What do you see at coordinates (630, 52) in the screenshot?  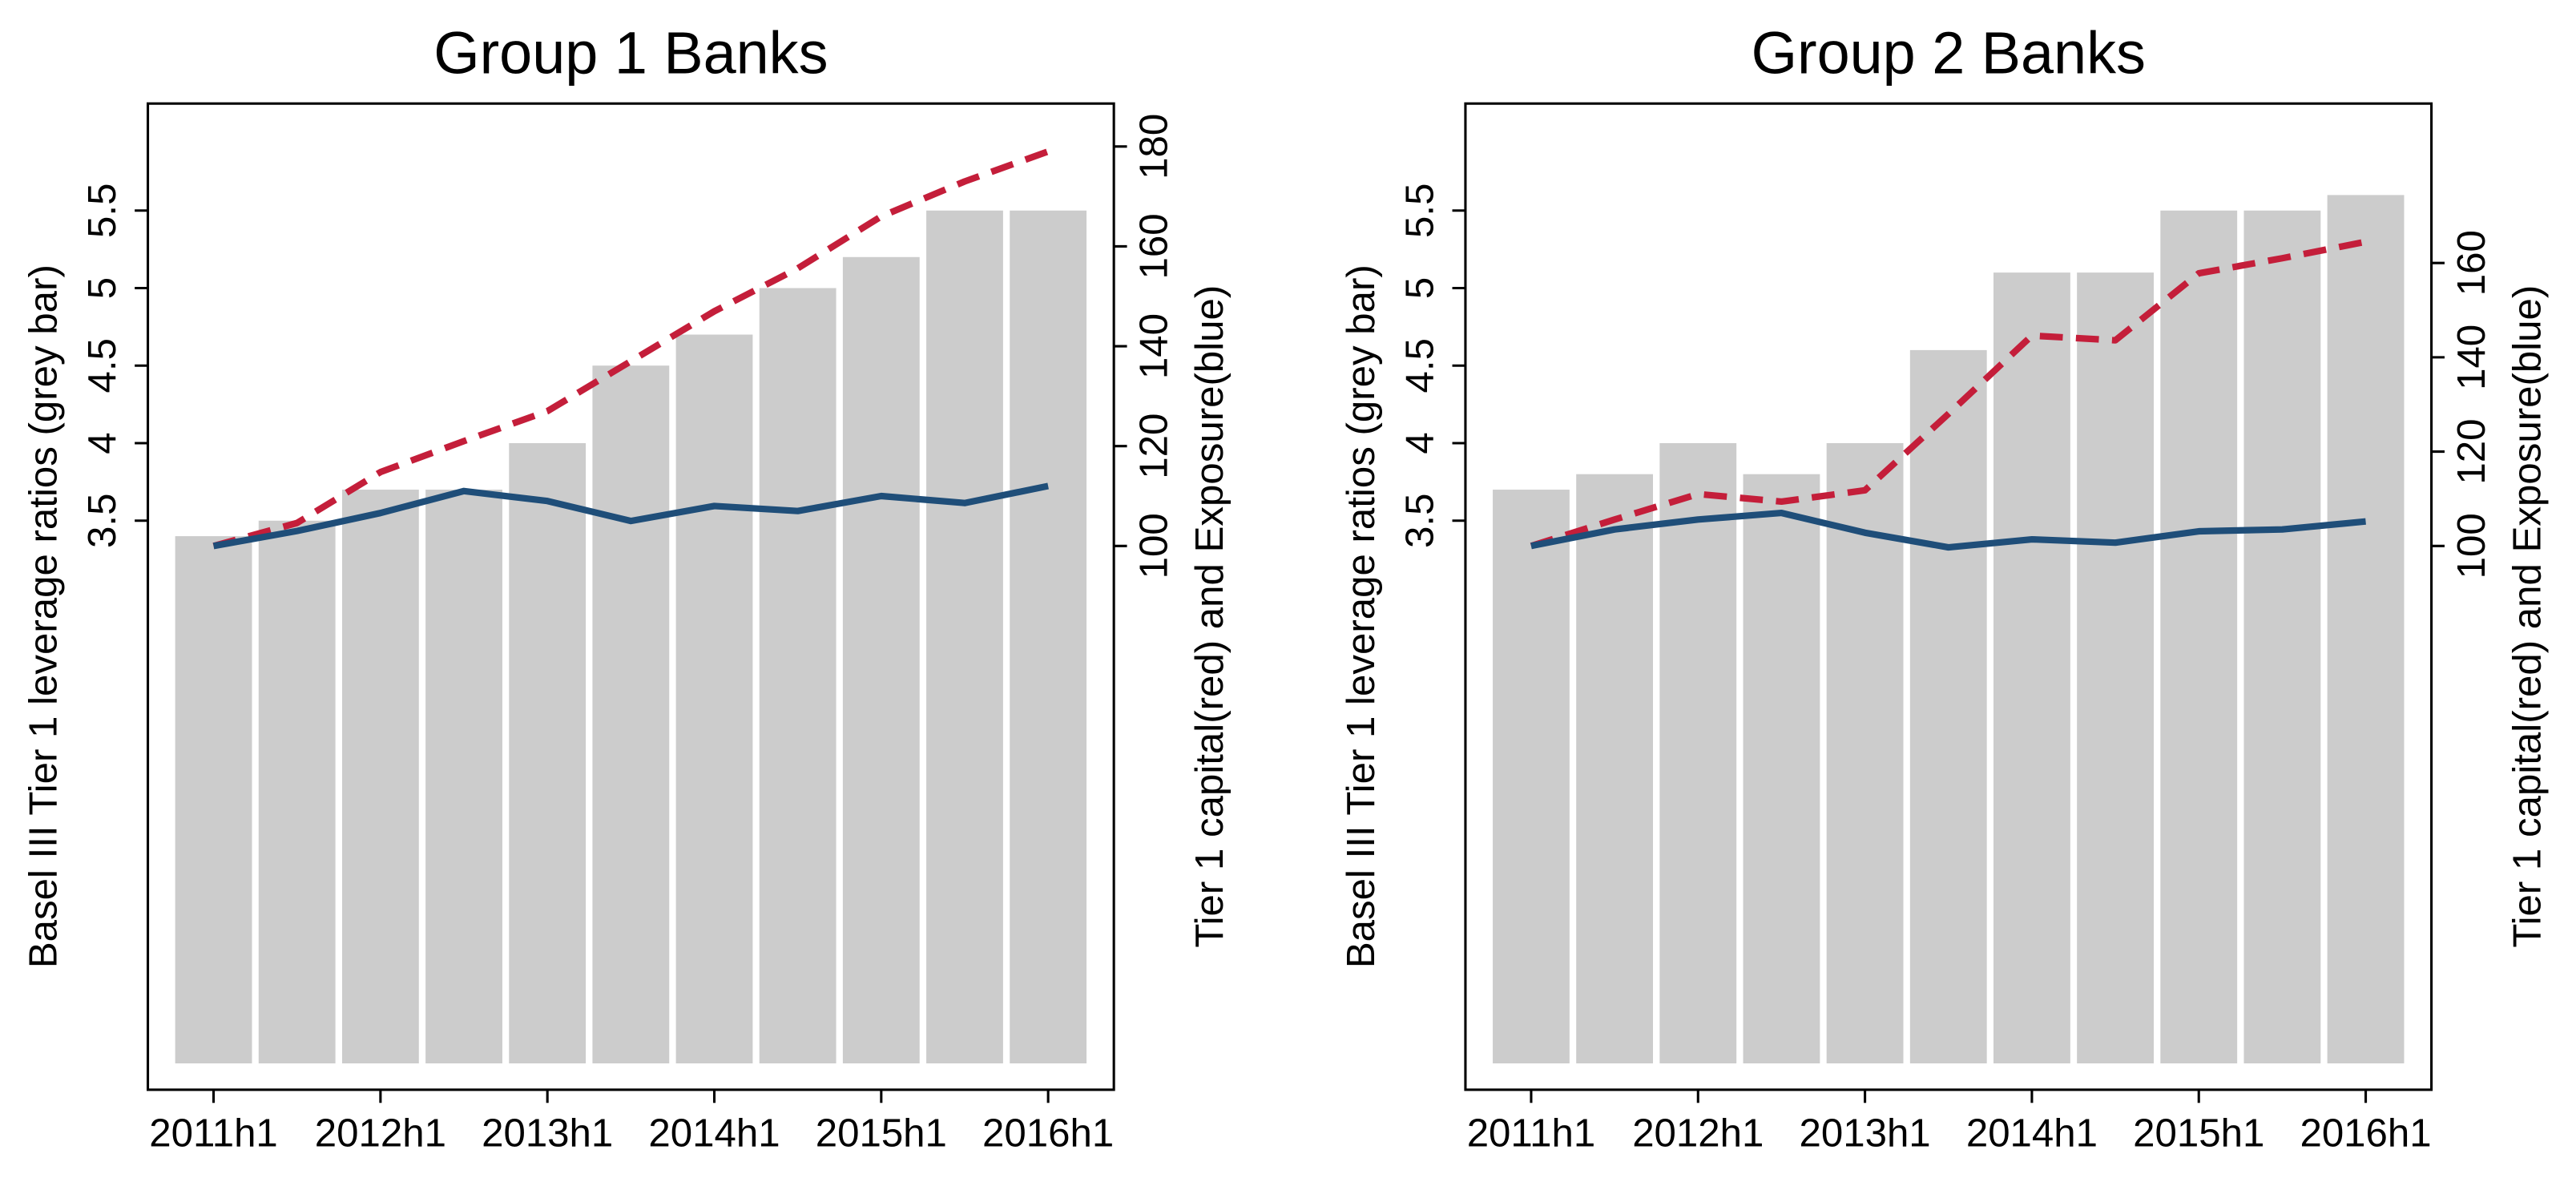 I see `chart-title: Group 1 Banks` at bounding box center [630, 52].